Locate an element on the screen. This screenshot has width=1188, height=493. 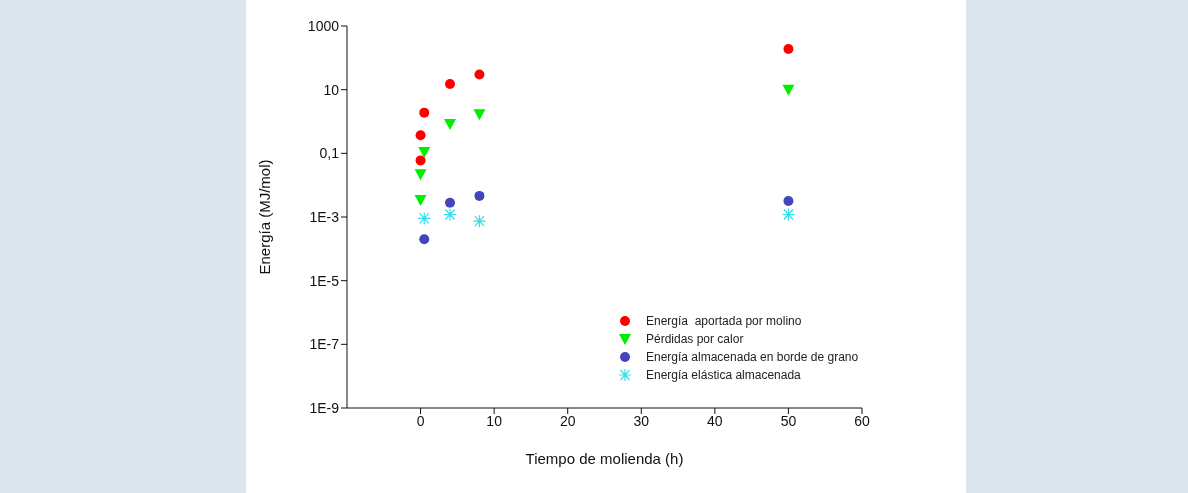
legend-label: Pérdidas por calor is located at coordinates (695, 339).